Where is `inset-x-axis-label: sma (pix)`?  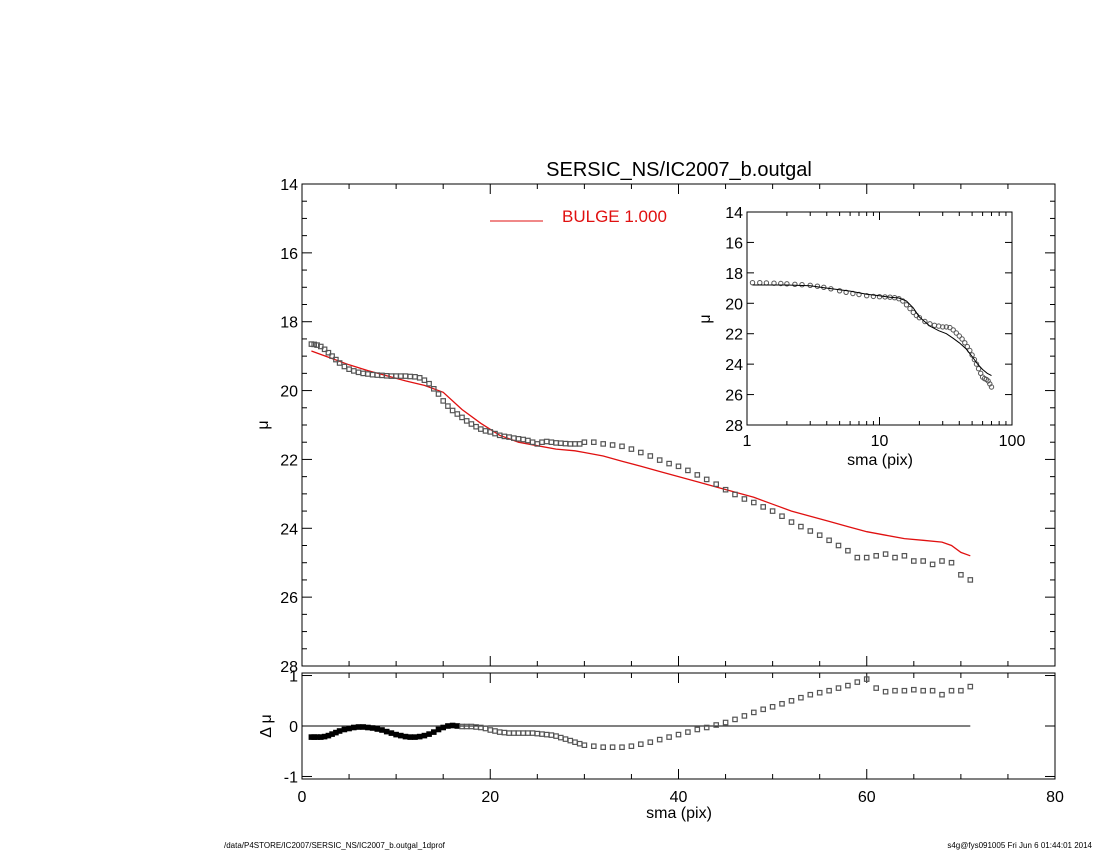 inset-x-axis-label: sma (pix) is located at coordinates (880, 460).